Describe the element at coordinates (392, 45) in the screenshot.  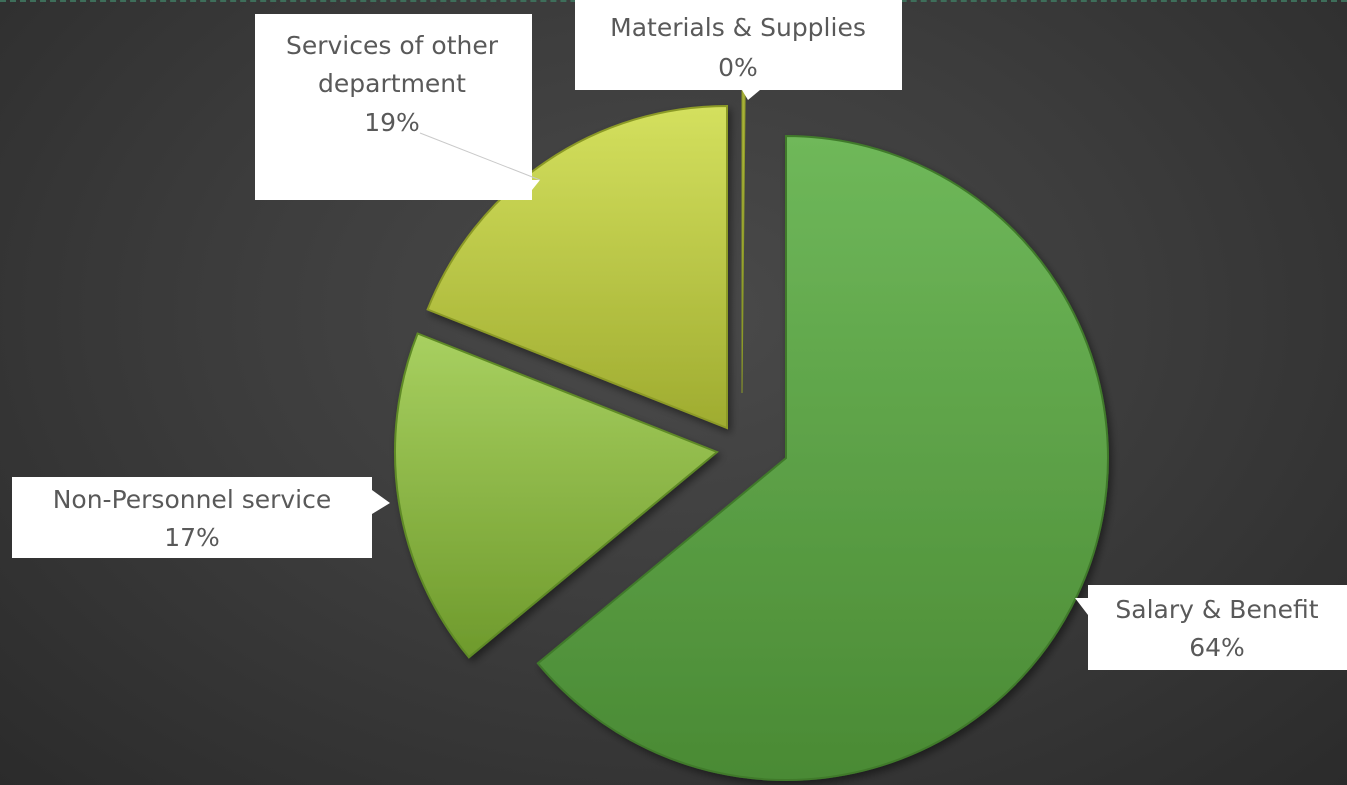
I see `services-label-line1: Services of other` at that location.